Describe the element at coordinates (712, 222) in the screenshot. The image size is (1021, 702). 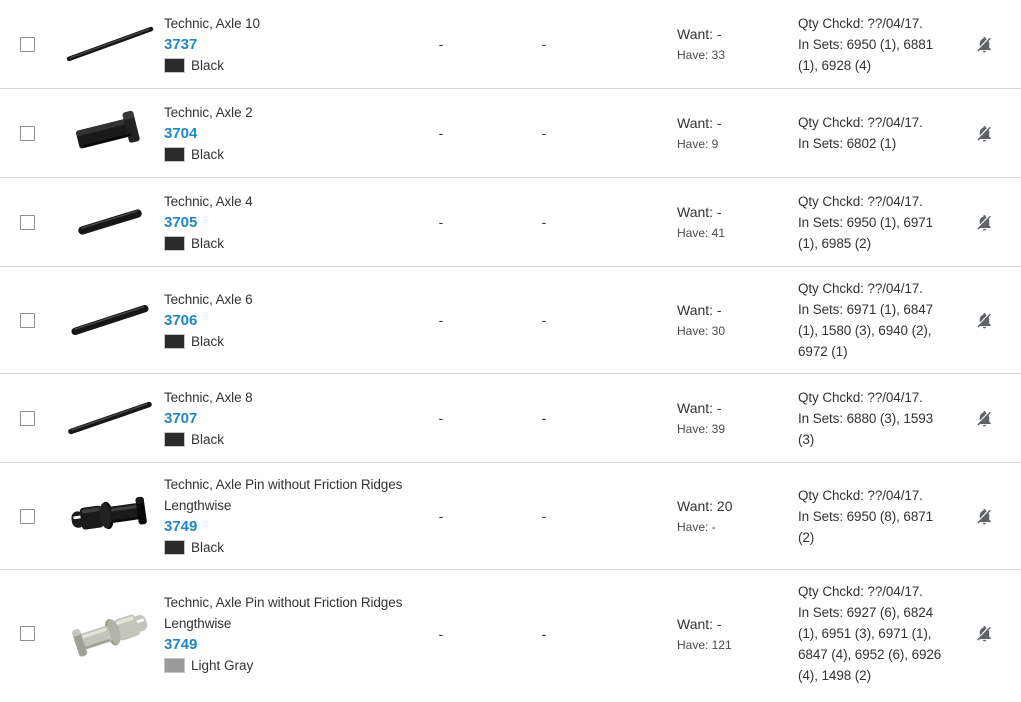
I see `want-have-cell: Want: - Have: 41` at that location.